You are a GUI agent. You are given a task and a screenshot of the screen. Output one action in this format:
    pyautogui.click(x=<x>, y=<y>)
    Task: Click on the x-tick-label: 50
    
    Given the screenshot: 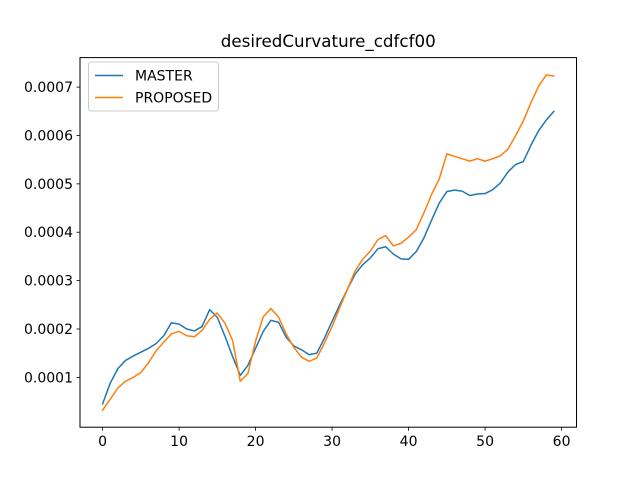 What is the action you would take?
    pyautogui.click(x=485, y=442)
    